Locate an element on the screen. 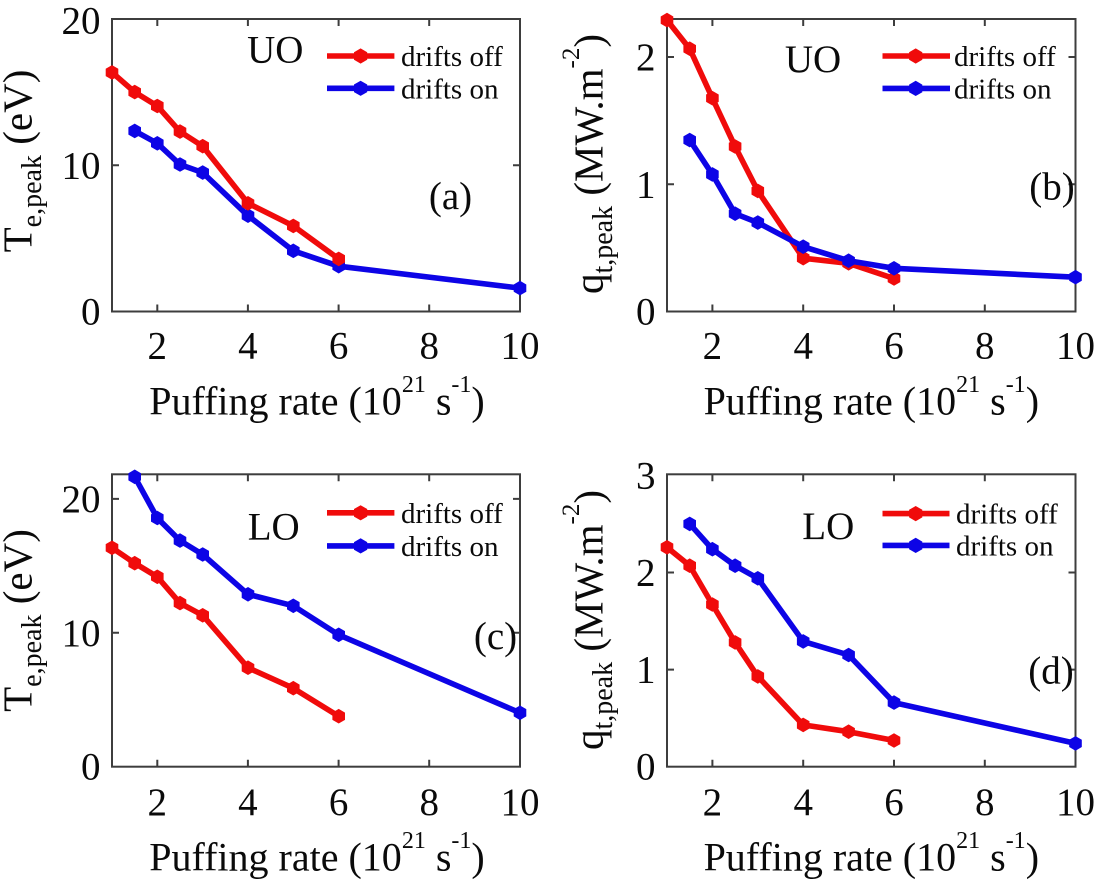 The height and width of the screenshot is (883, 1102). svg-text: (a) is located at coordinates (450, 196).